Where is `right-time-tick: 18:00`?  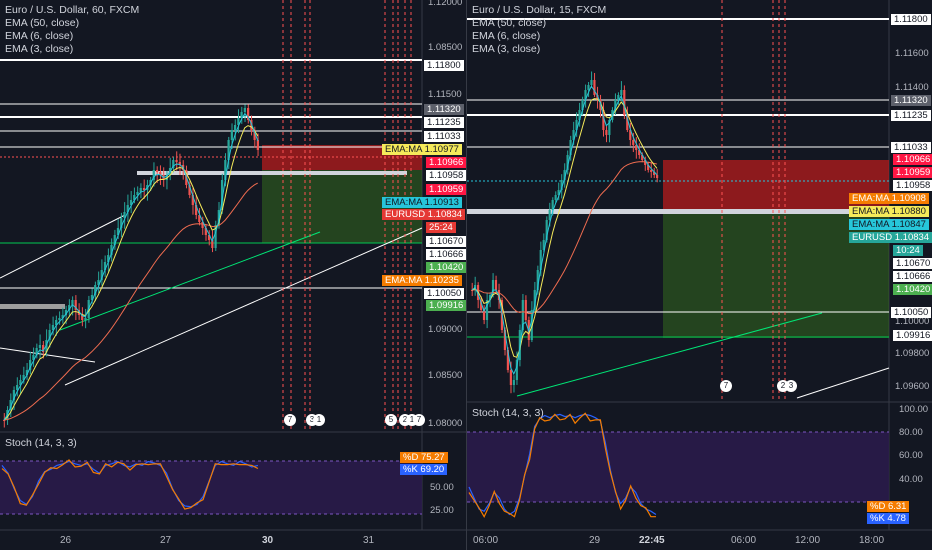 right-time-tick: 18:00 is located at coordinates (872, 540).